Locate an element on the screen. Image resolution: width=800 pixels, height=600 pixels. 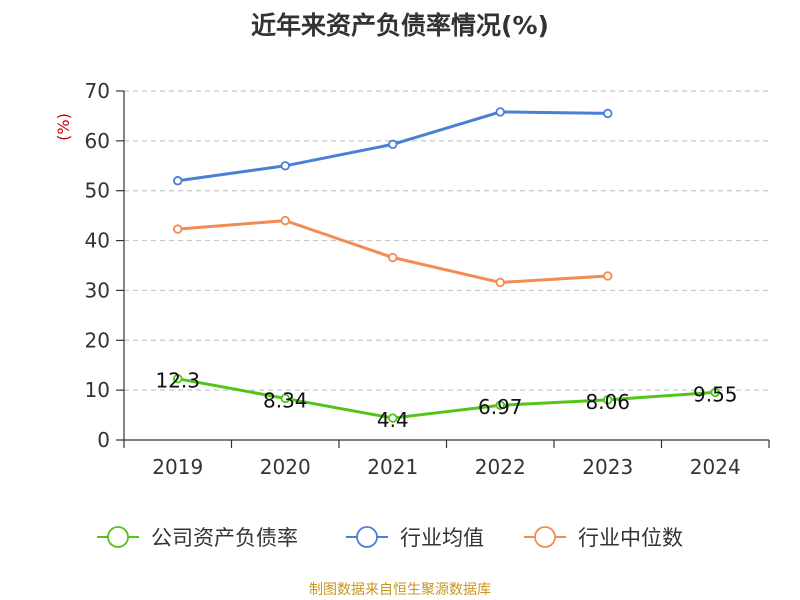
legend-label: 公司资产负债率 is located at coordinates (224, 538).